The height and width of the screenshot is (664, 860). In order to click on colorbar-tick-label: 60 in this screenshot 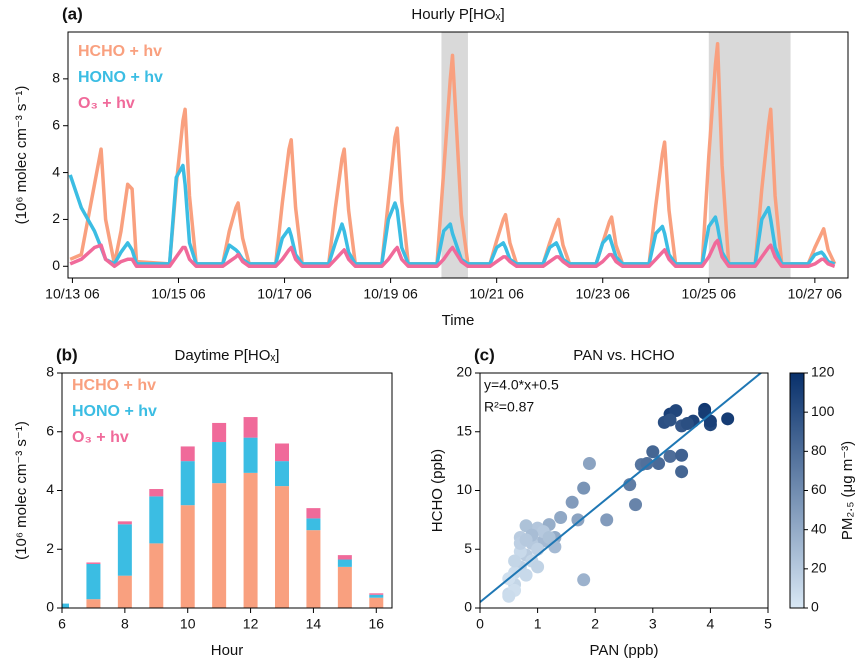, I will do `click(819, 489)`.